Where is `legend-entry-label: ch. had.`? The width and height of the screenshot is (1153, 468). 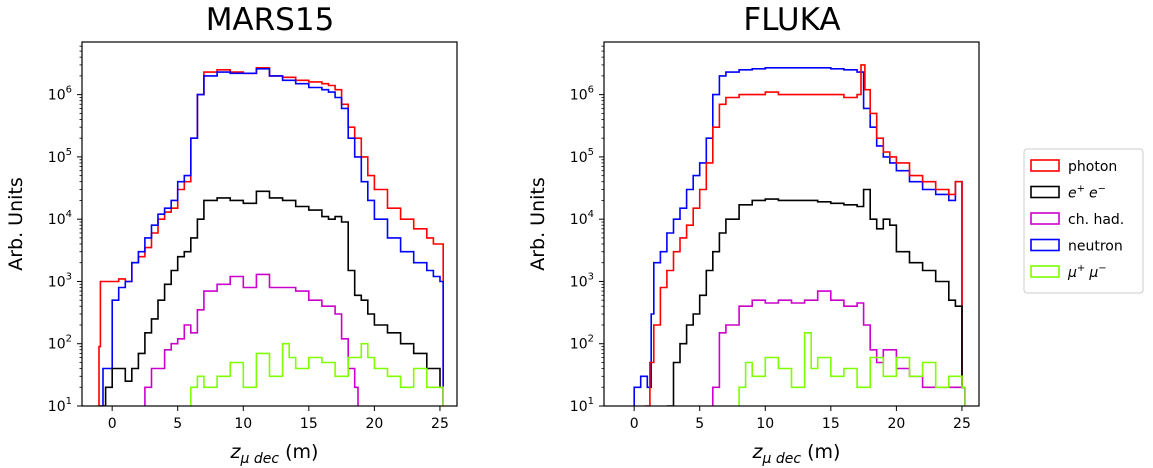 legend-entry-label: ch. had. is located at coordinates (1096, 220).